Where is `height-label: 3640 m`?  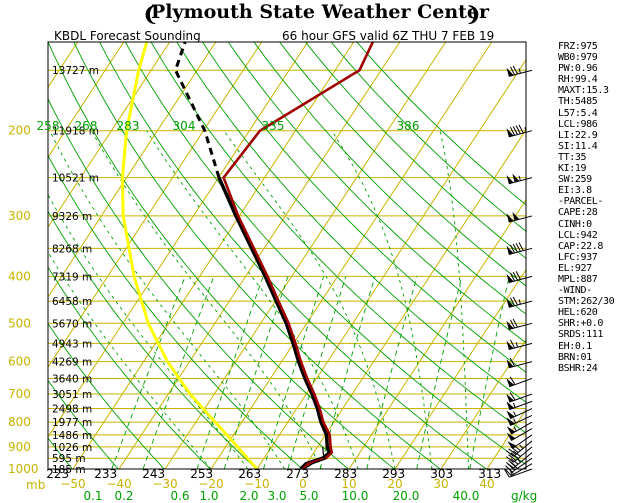 height-label: 3640 m is located at coordinates (72, 379).